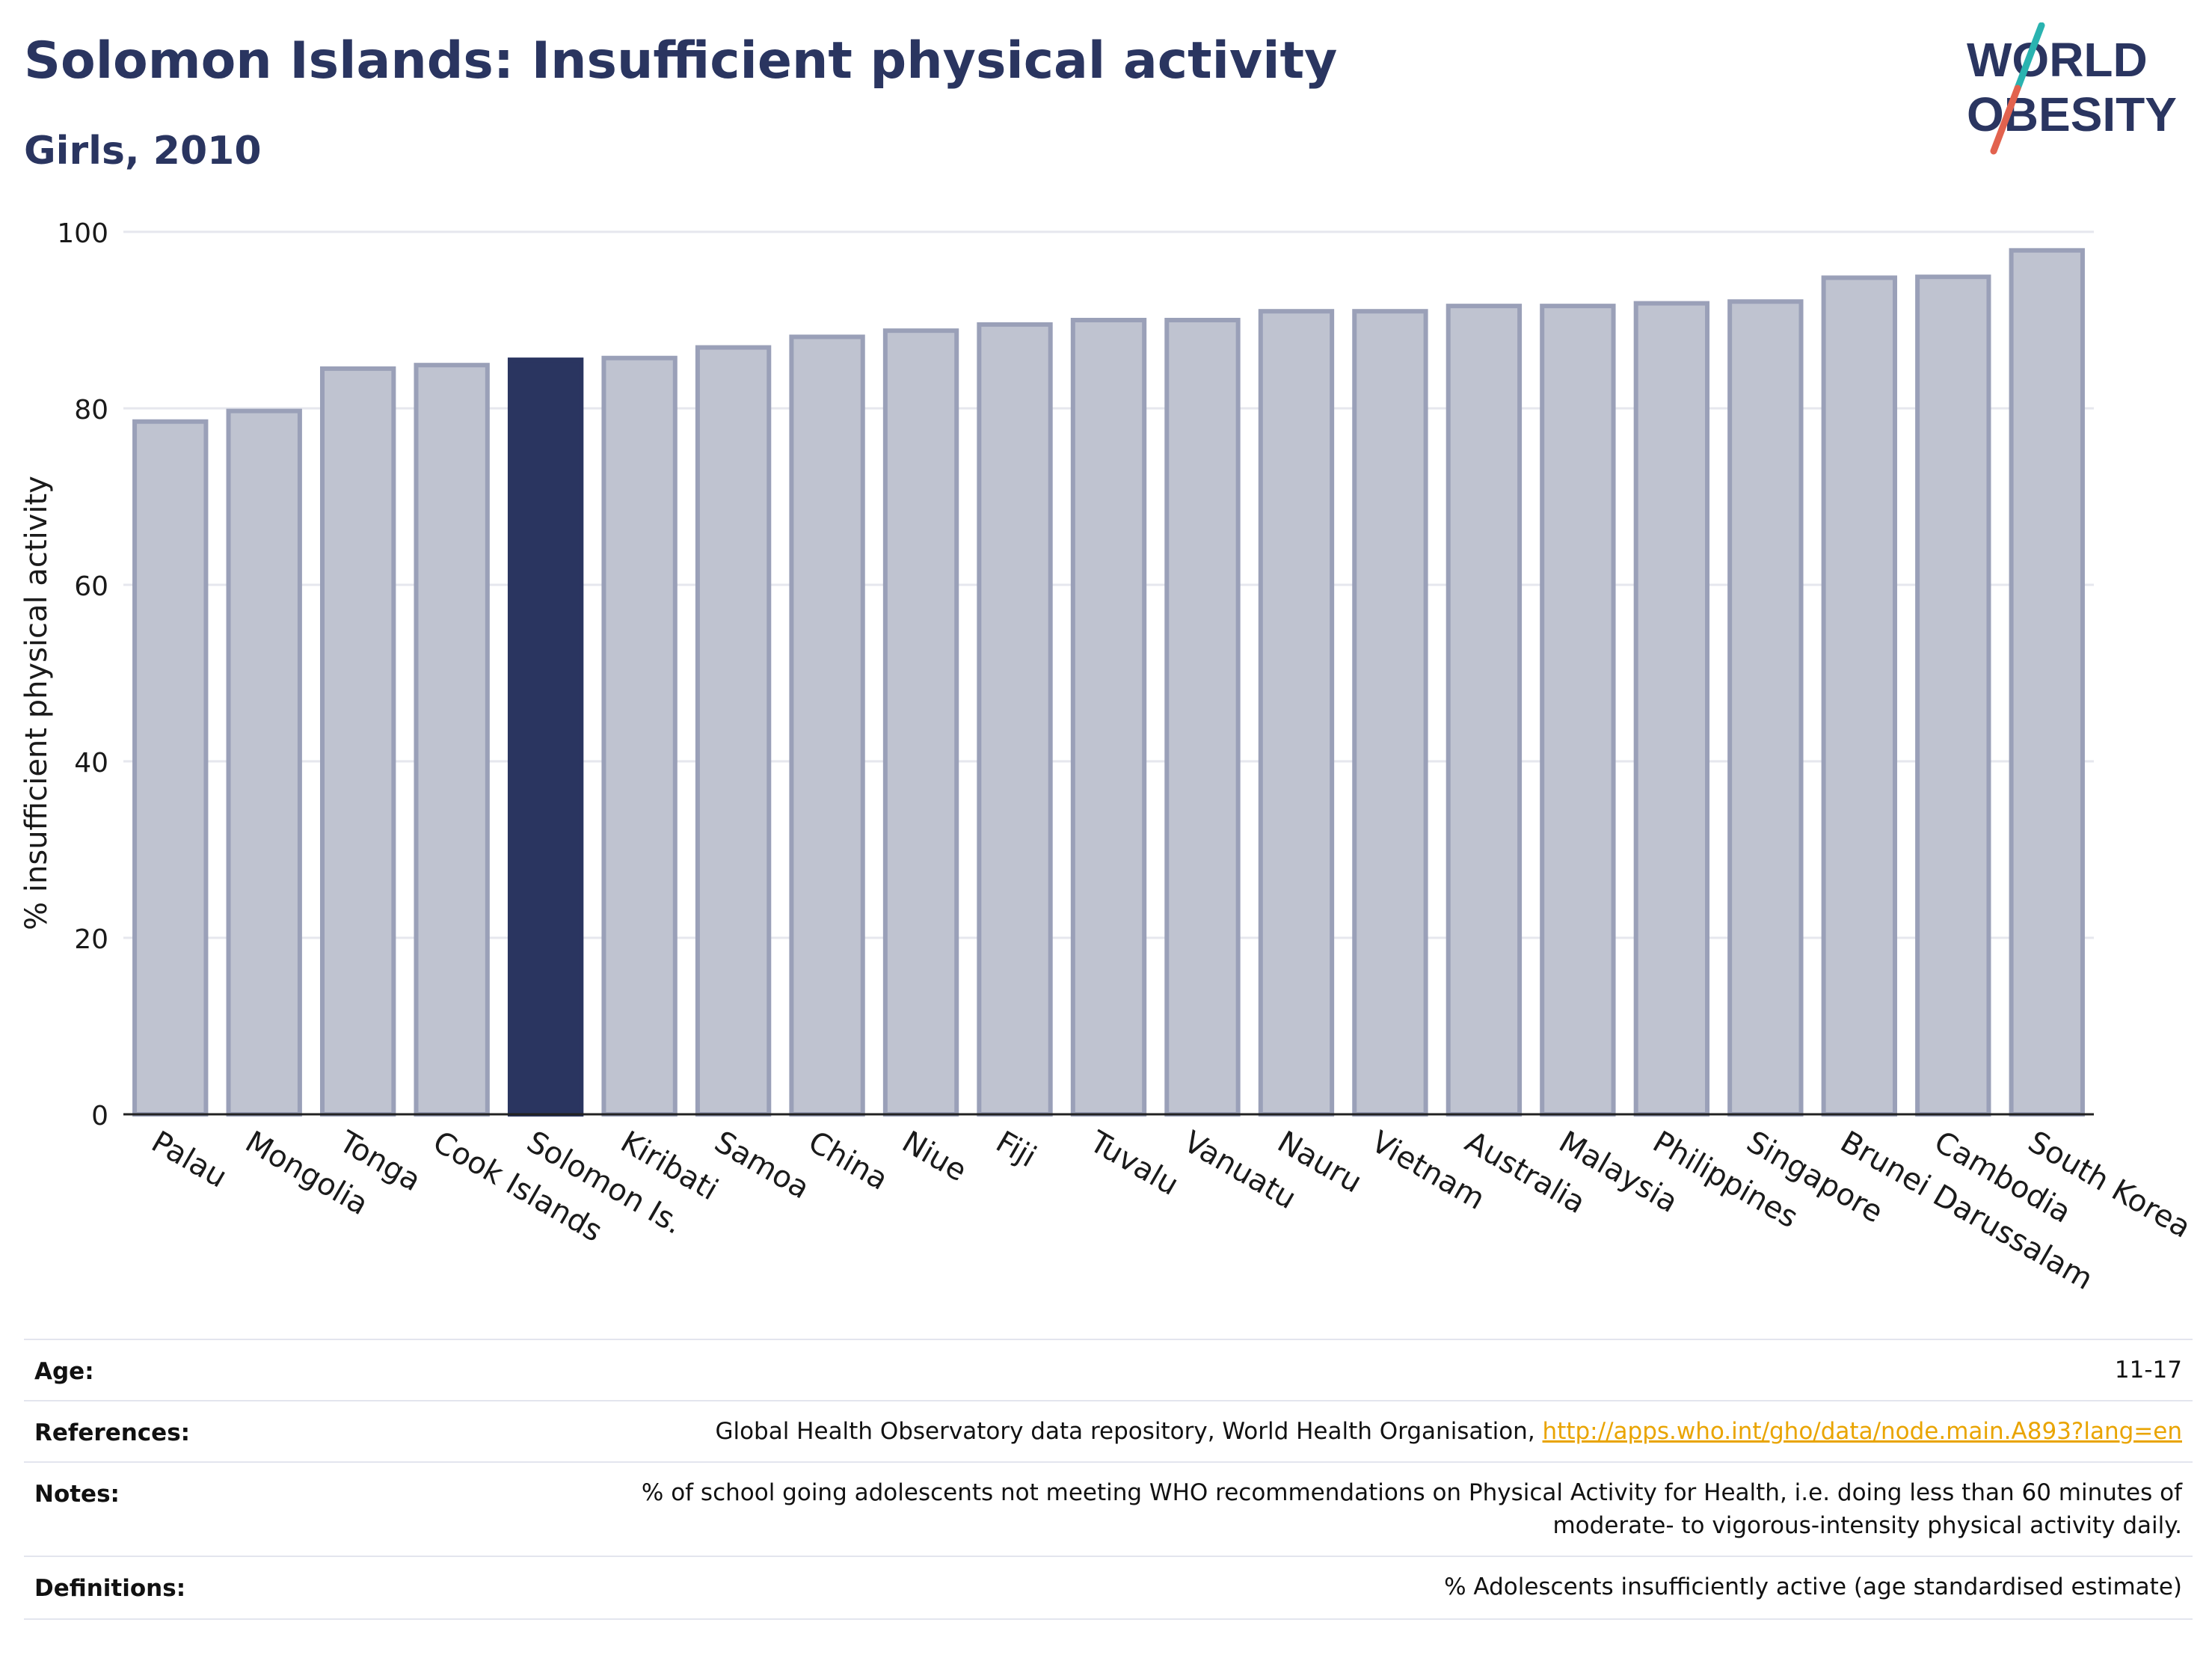 Image resolution: width=2212 pixels, height=1655 pixels. What do you see at coordinates (170, 768) in the screenshot?
I see `bar-palau` at bounding box center [170, 768].